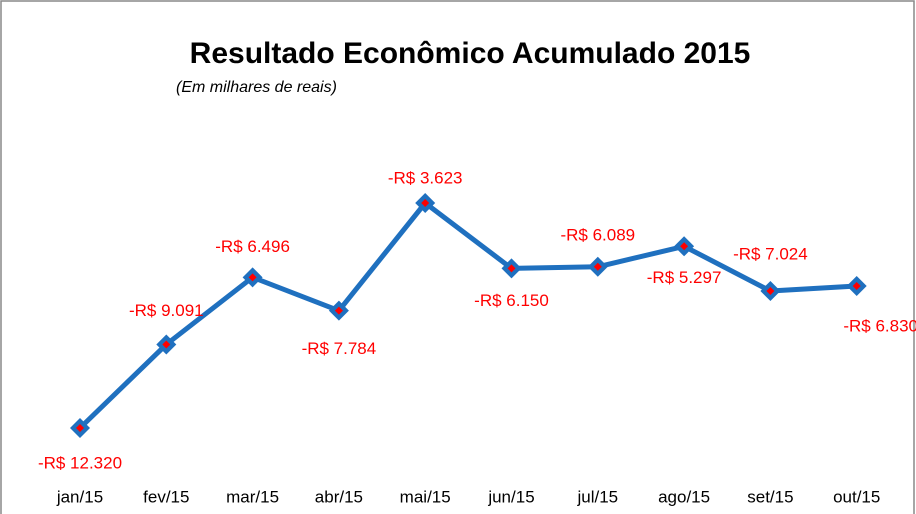 The width and height of the screenshot is (916, 514). Describe the element at coordinates (256, 87) in the screenshot. I see `chart-subtitle: (Em milhares de reais)` at that location.